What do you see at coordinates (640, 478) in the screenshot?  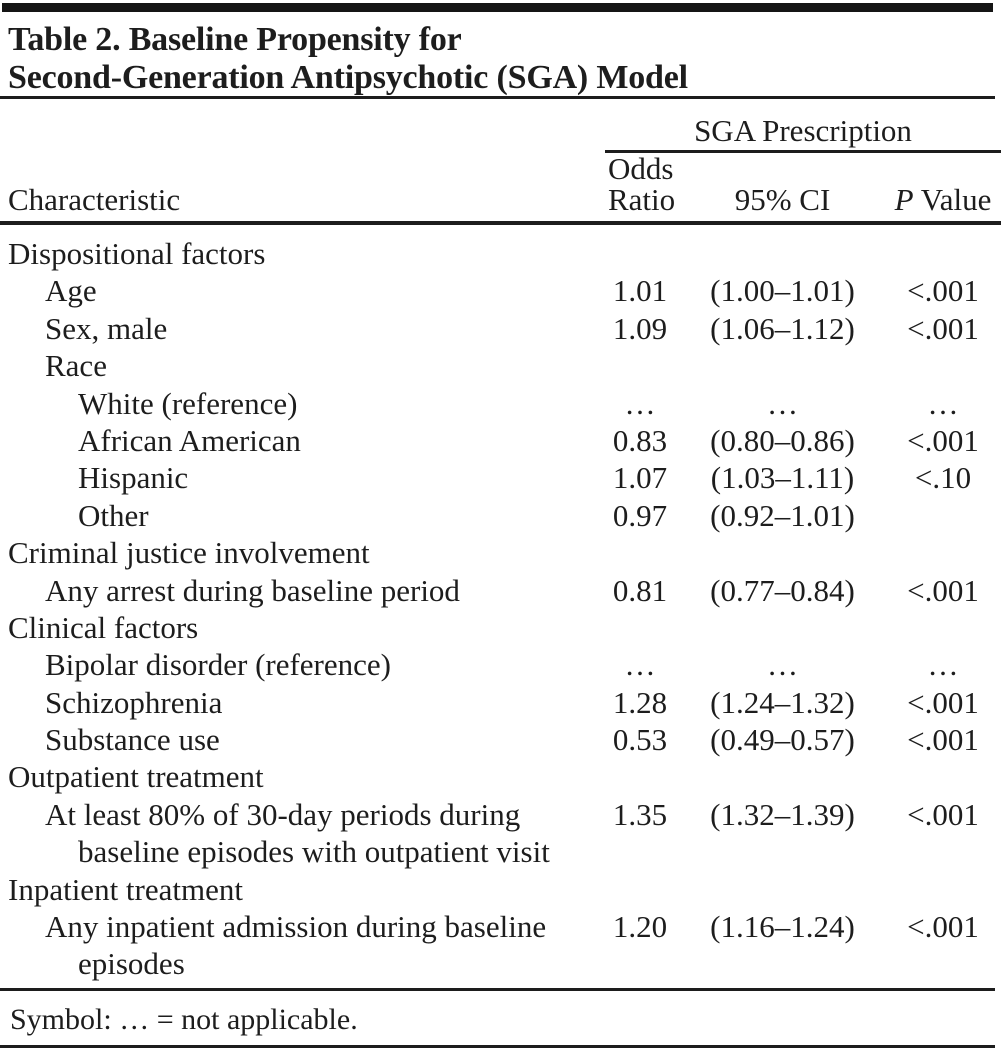 I see `odds-ratio-value: 1.07` at bounding box center [640, 478].